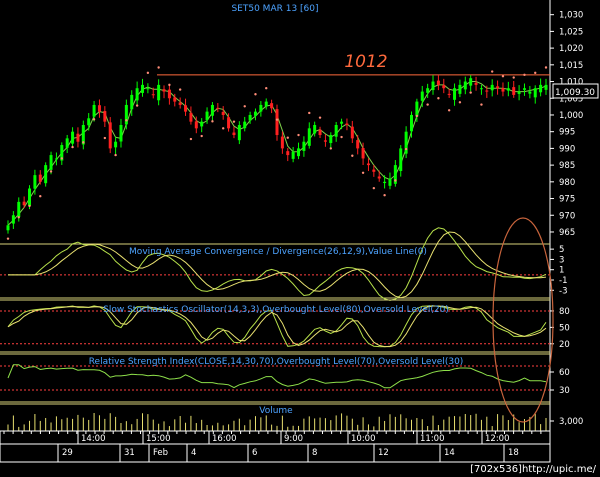 The height and width of the screenshot is (477, 600). I want to click on macd-line, so click(277, 264).